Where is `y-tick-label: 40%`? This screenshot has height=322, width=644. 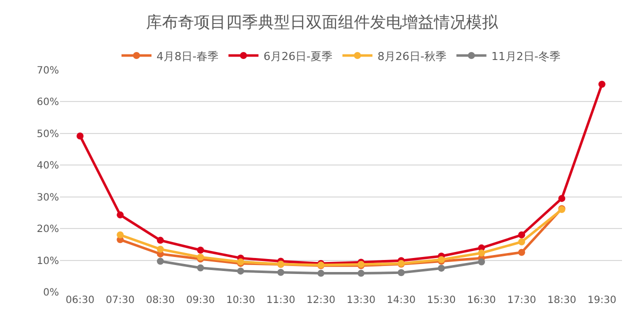
y-tick-label: 40% is located at coordinates (47, 166).